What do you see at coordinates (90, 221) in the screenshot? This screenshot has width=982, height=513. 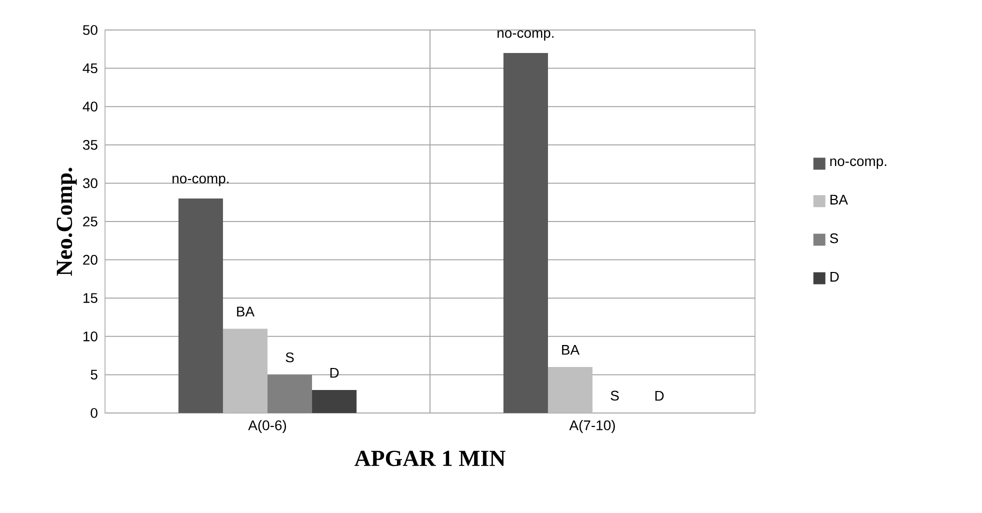 I see `y-tick-label: 25` at bounding box center [90, 221].